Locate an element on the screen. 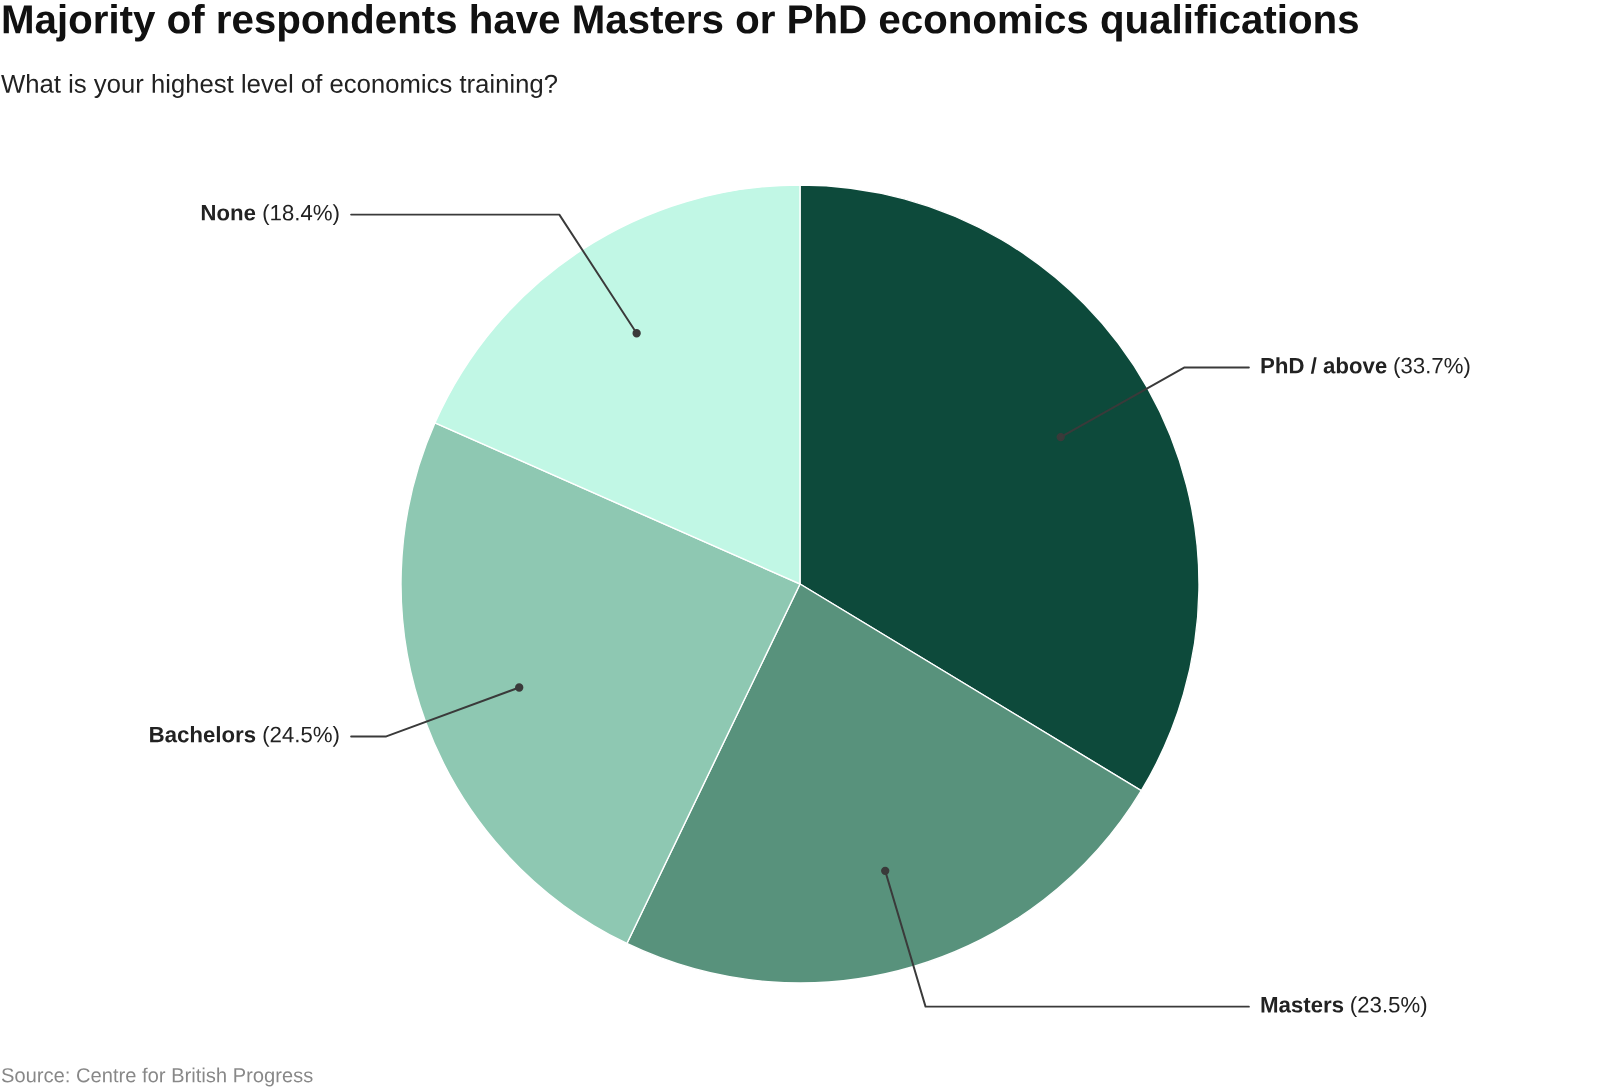  data-label: (23.5%) is located at coordinates (1389, 1006).